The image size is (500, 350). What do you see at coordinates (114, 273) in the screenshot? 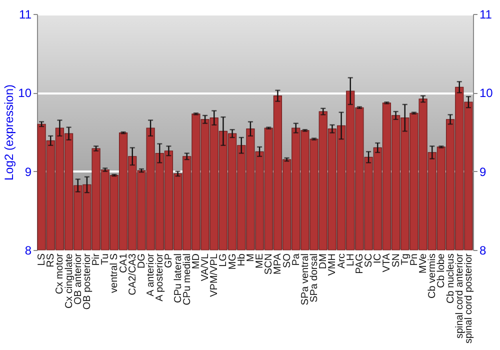
I see `x-tick-label: ventral S` at bounding box center [114, 273].